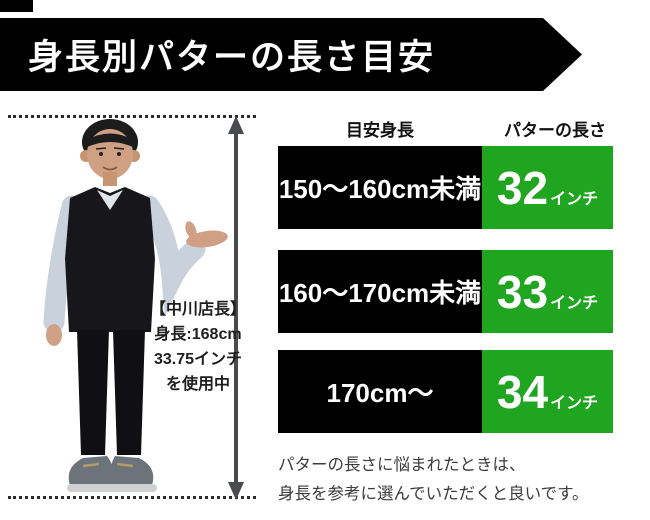 The width and height of the screenshot is (650, 520). I want to click on person-left-sleeve, so click(172, 256).